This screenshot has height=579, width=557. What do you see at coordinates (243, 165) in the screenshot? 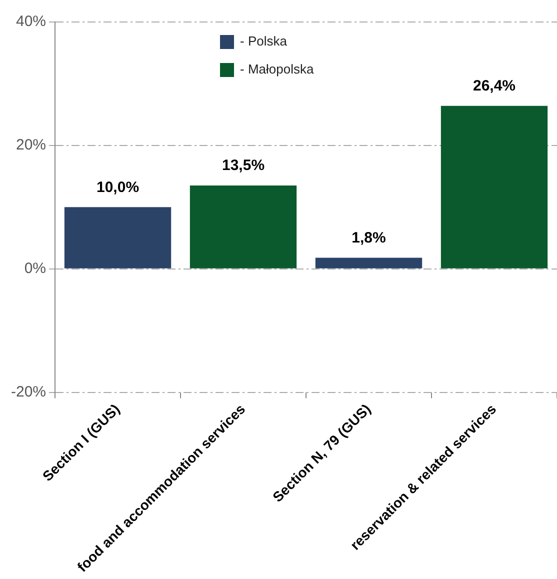
I see `data-label: 13,5%` at bounding box center [243, 165].